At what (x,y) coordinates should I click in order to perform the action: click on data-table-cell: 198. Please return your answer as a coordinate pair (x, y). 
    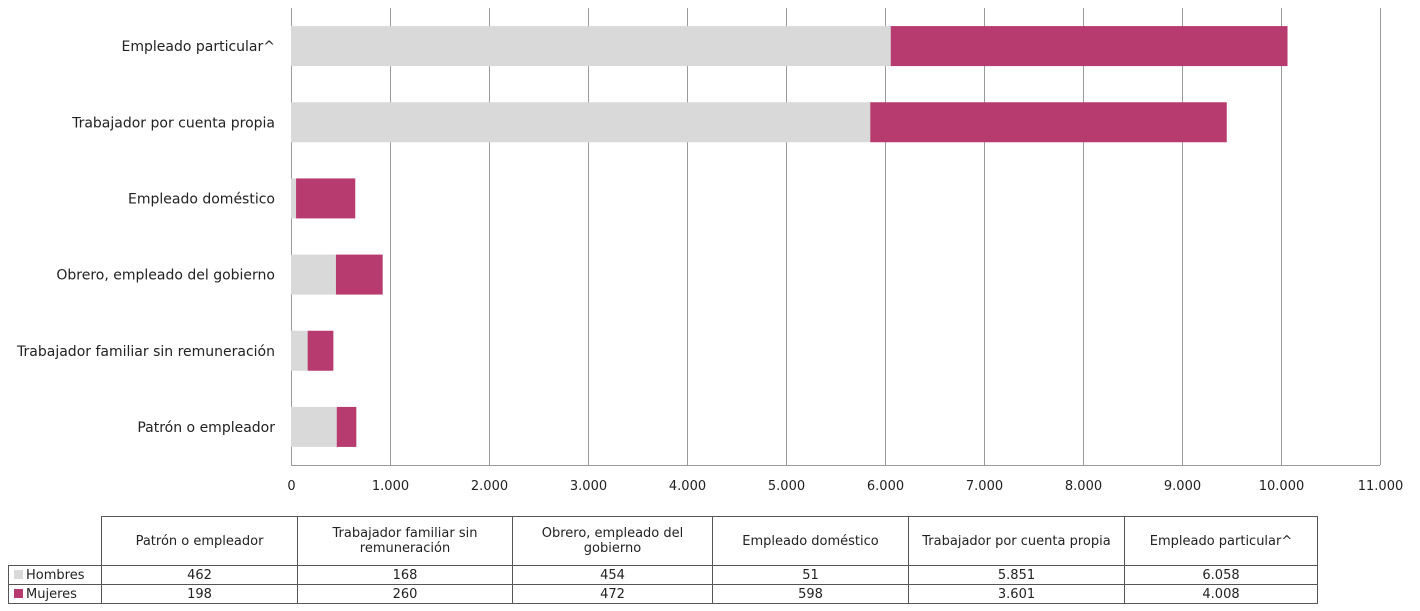
    Looking at the image, I should click on (199, 594).